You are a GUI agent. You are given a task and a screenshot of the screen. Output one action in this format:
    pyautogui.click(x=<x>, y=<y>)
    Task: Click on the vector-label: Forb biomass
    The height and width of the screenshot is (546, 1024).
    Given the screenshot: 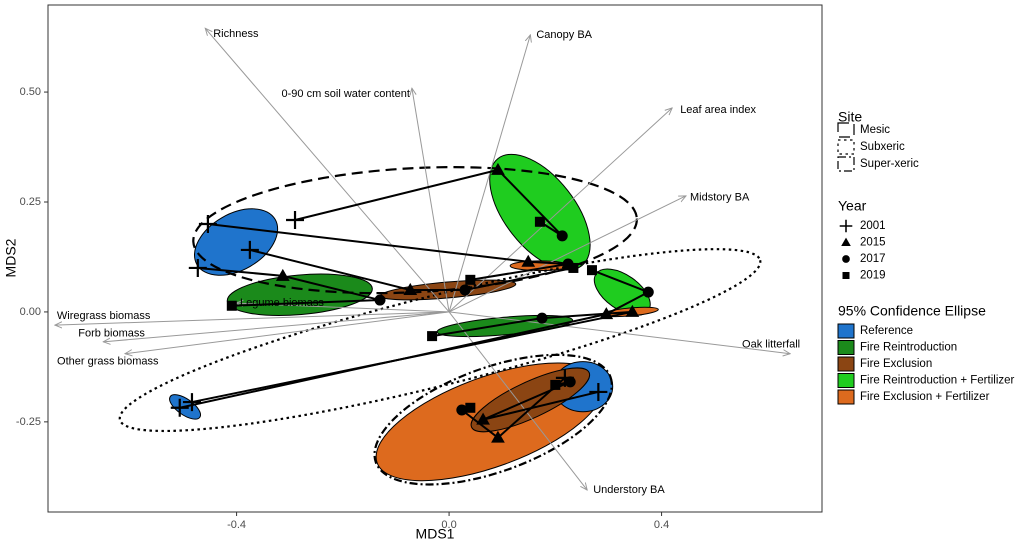 What is the action you would take?
    pyautogui.click(x=111, y=334)
    